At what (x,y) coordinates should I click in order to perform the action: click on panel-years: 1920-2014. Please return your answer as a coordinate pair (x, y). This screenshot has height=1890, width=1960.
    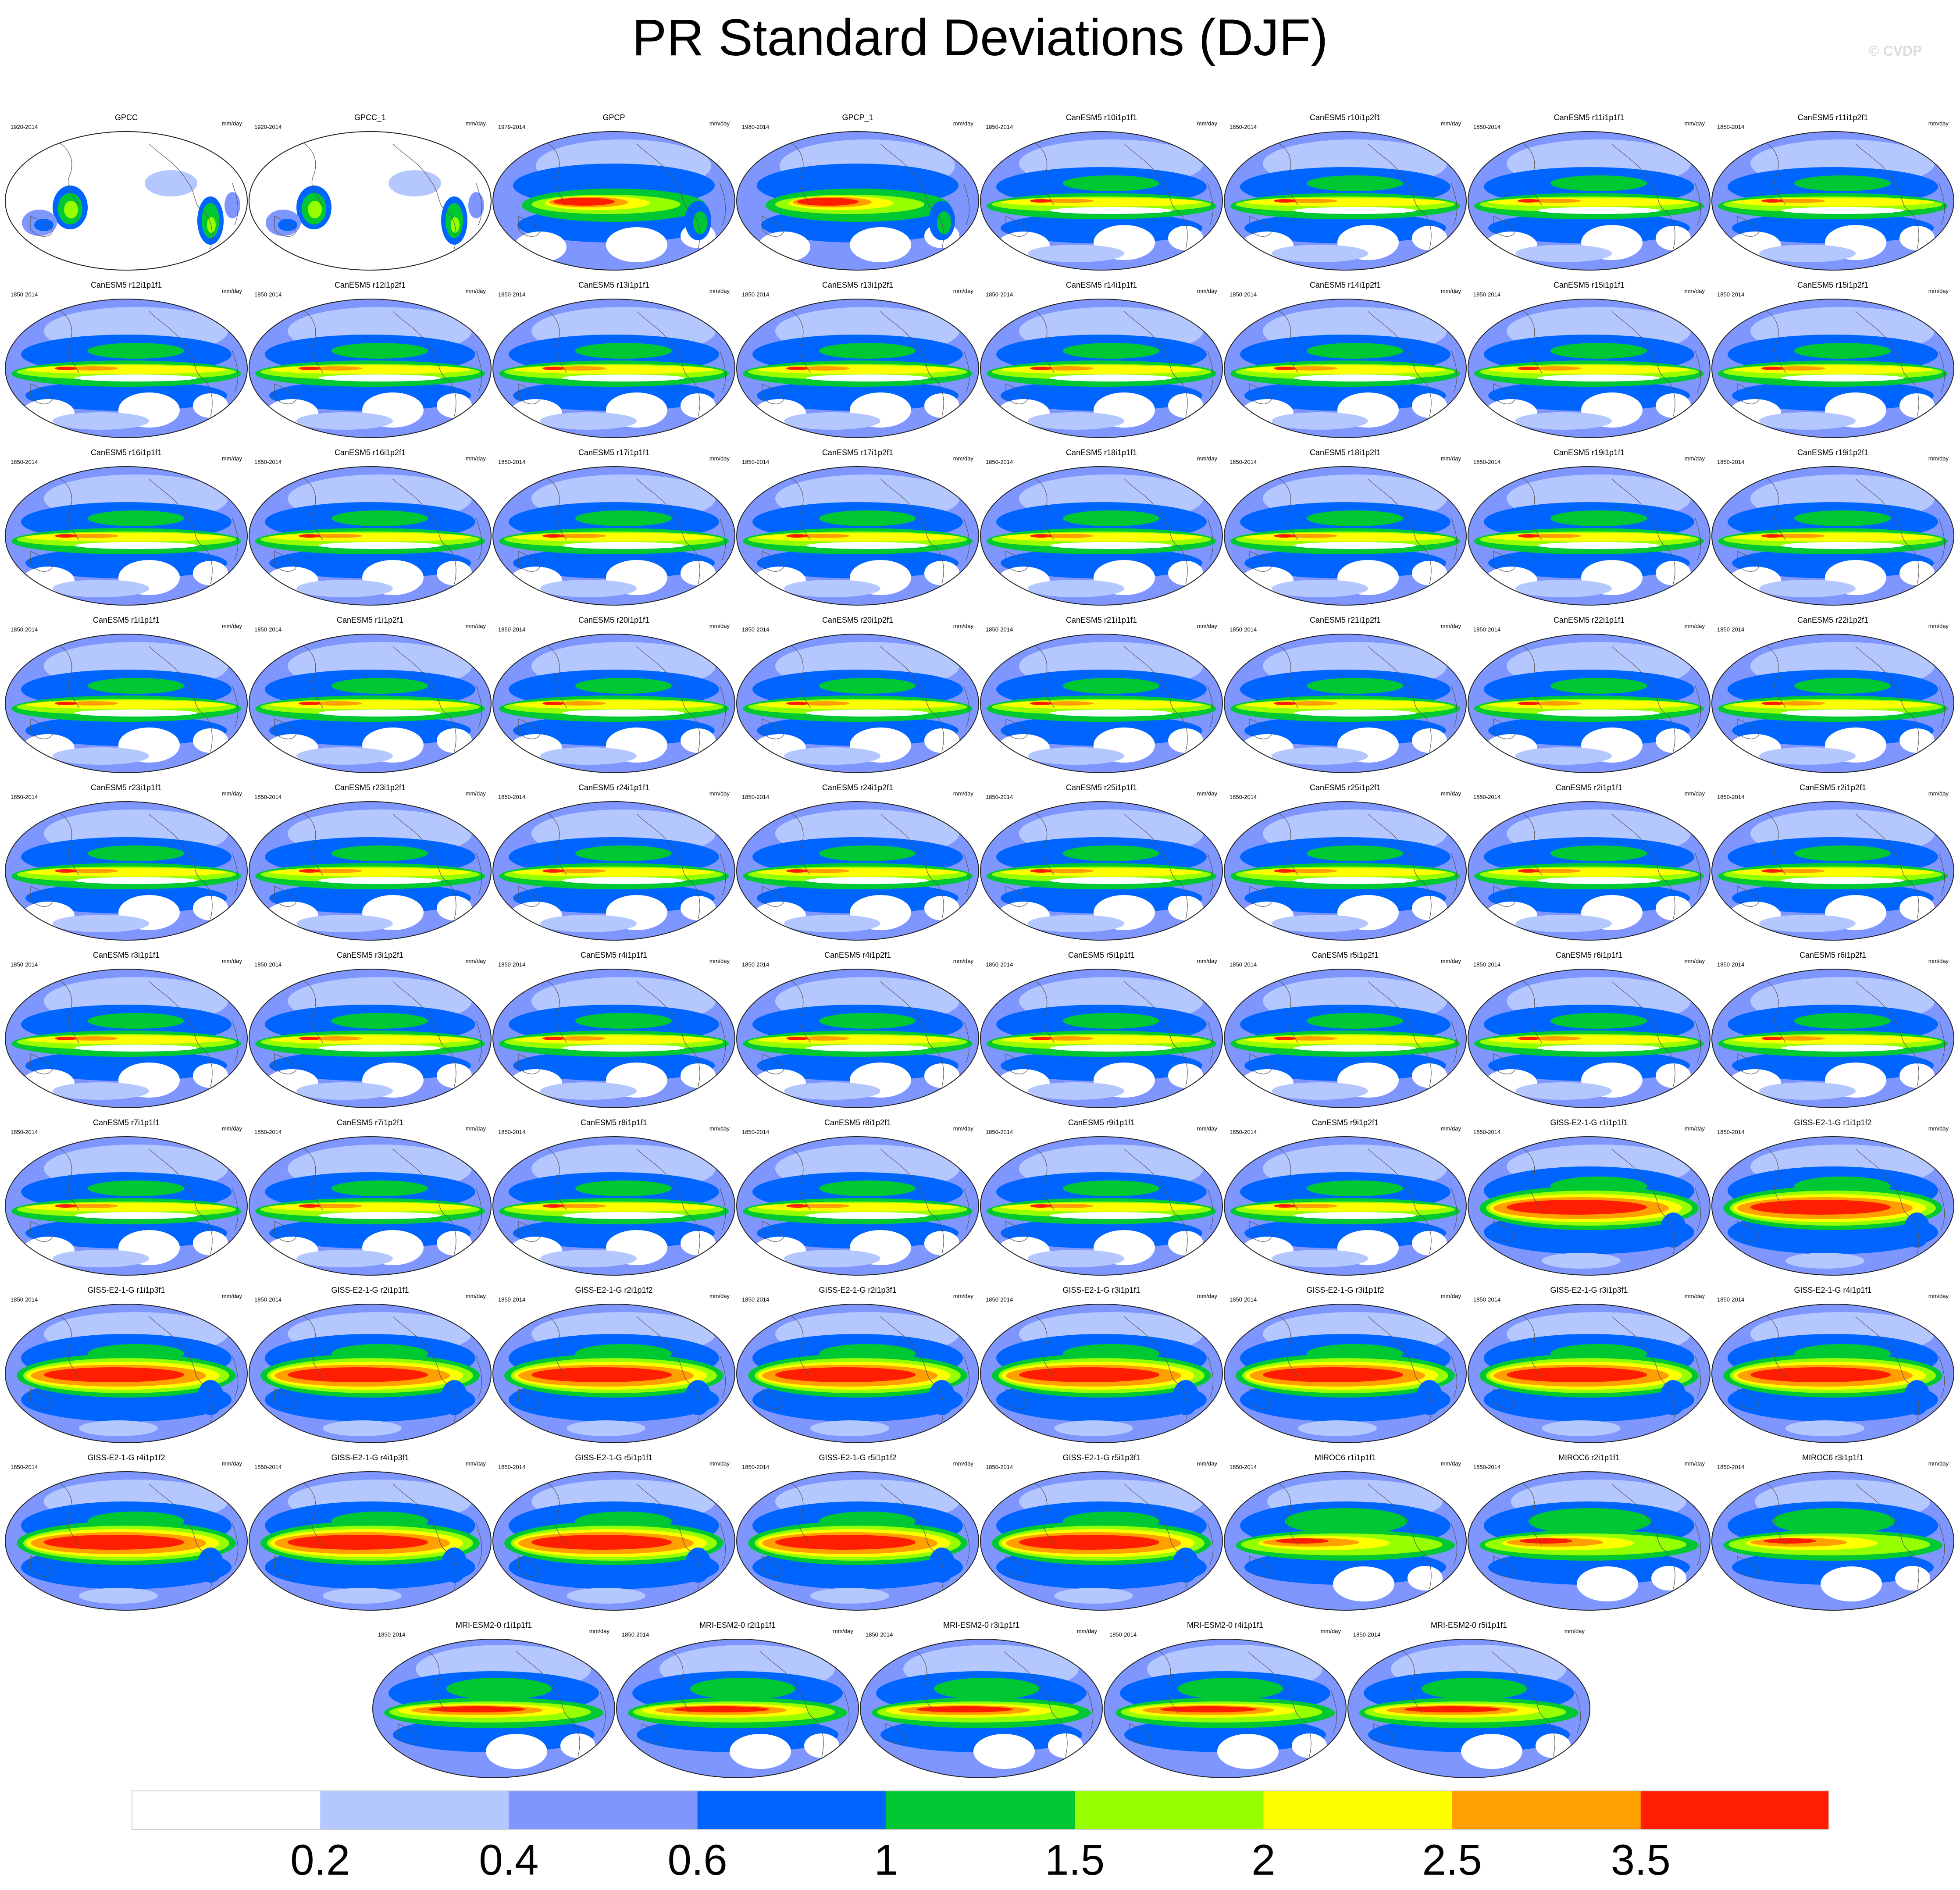
    Looking at the image, I should click on (24, 127).